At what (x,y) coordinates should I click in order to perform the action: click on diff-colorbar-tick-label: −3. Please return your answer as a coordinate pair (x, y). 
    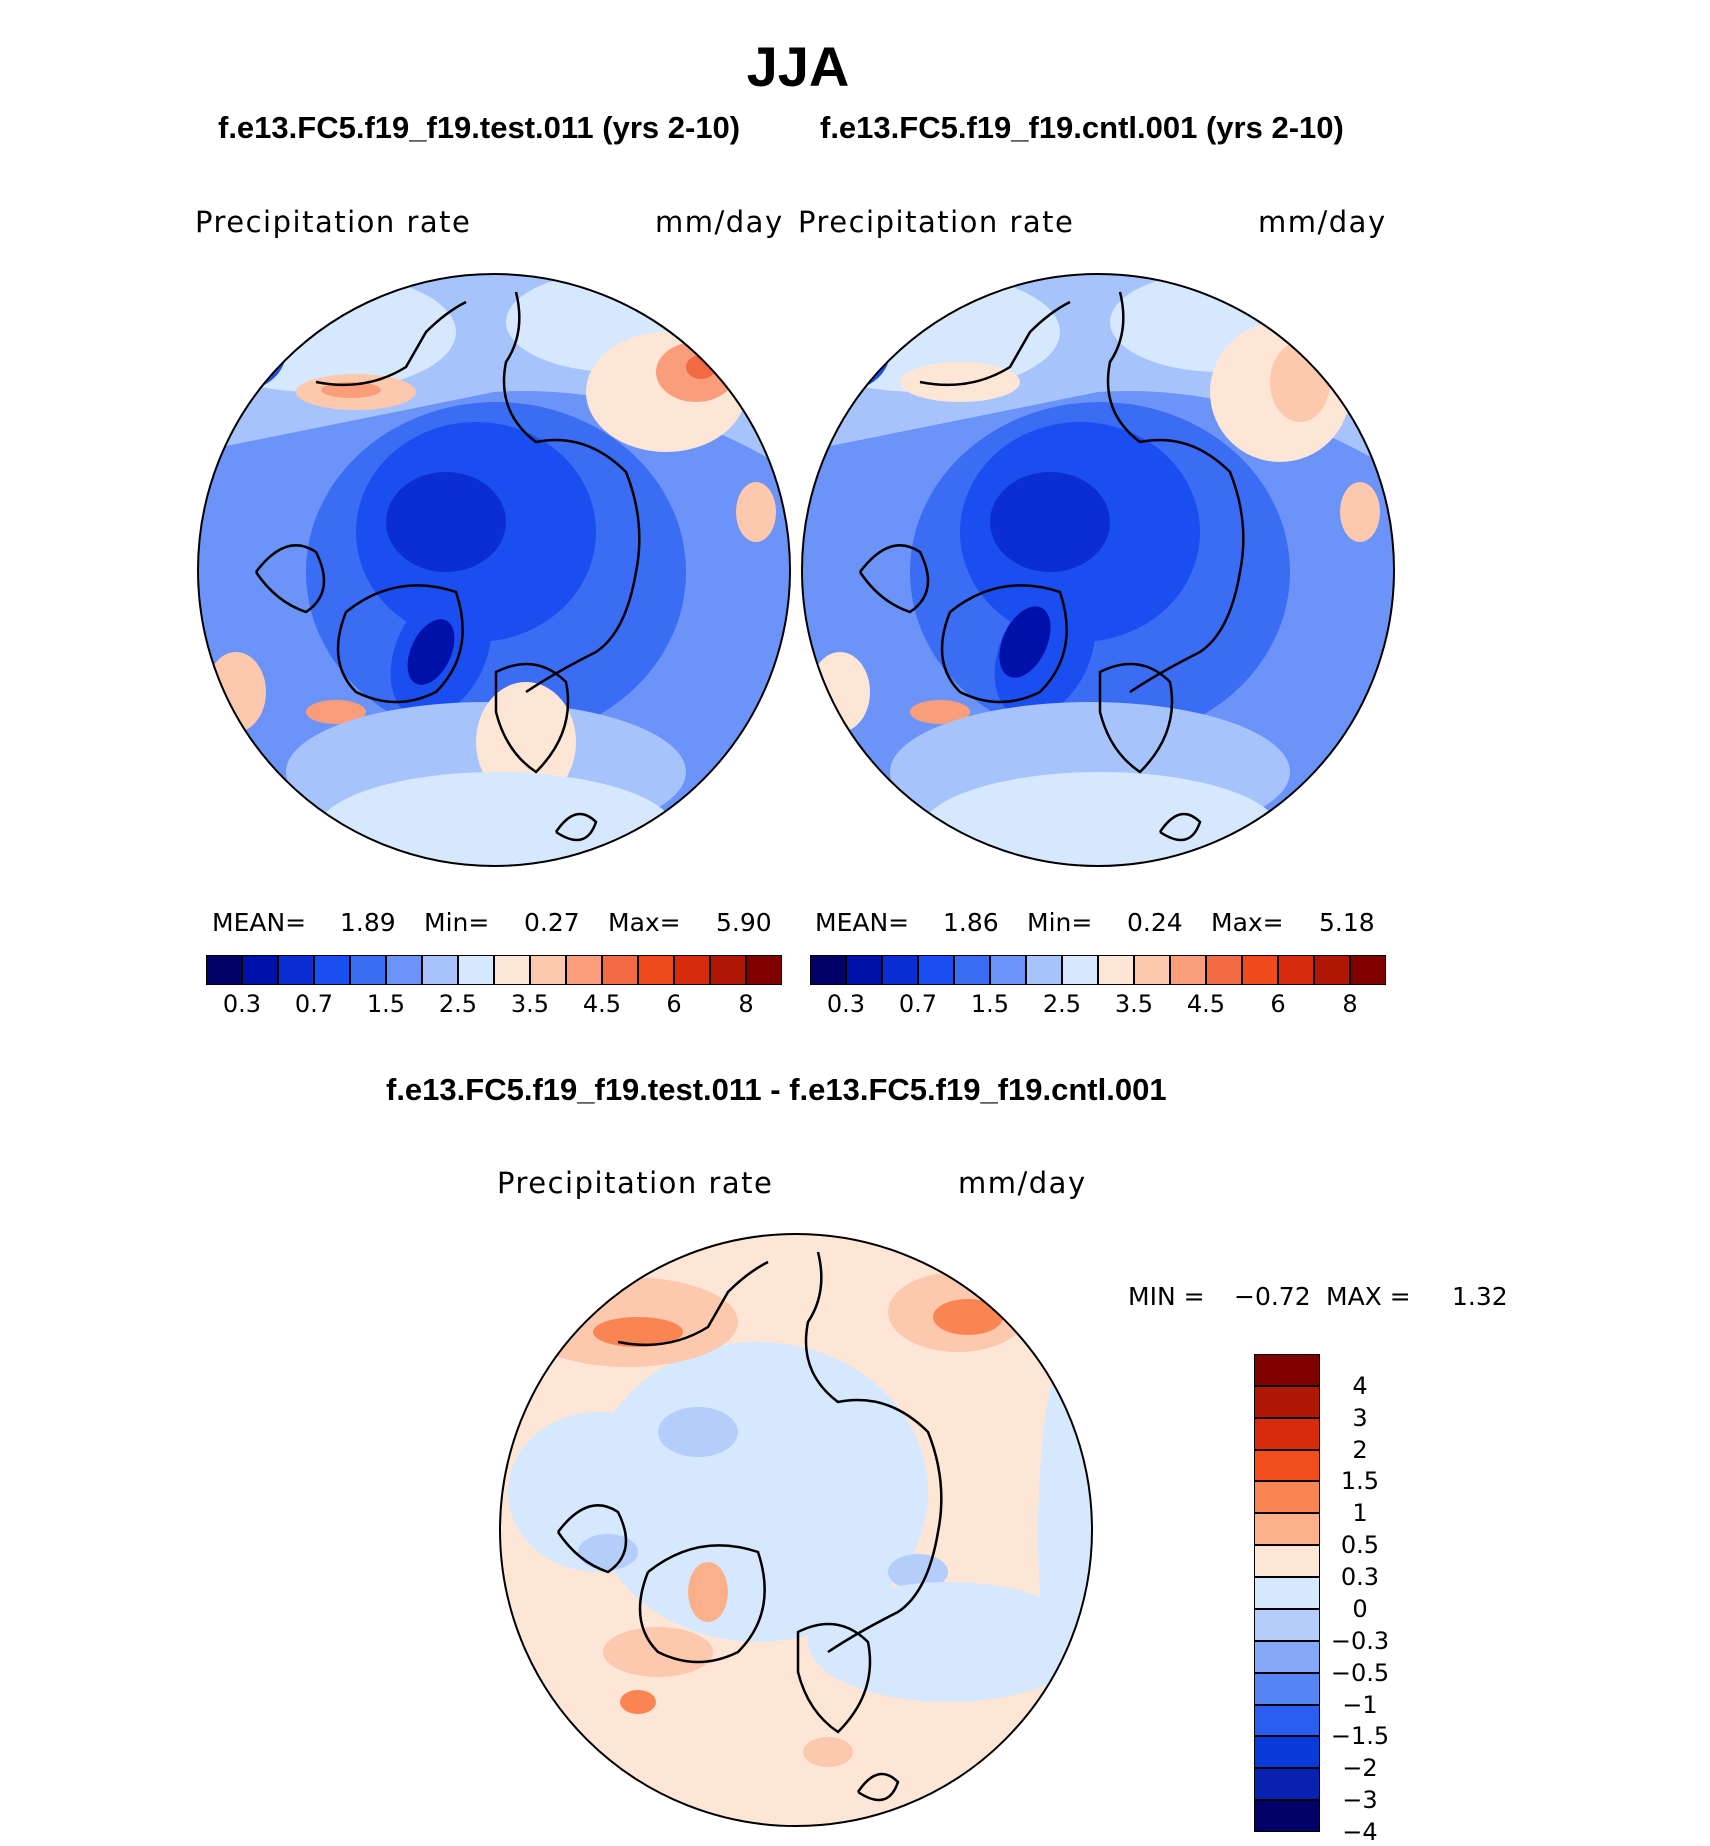
    Looking at the image, I should click on (1360, 1800).